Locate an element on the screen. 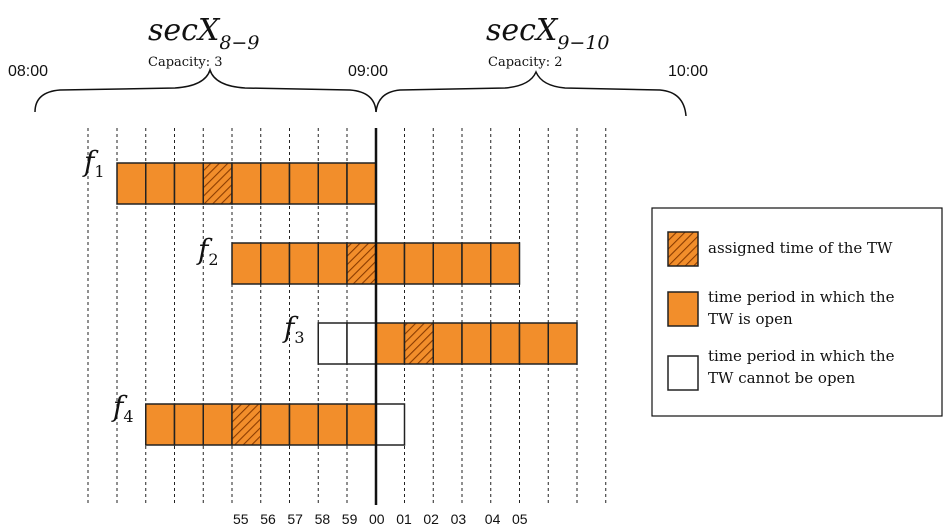 The height and width of the screenshot is (528, 950). flight-label-f4: f4 is located at coordinates (122, 408).